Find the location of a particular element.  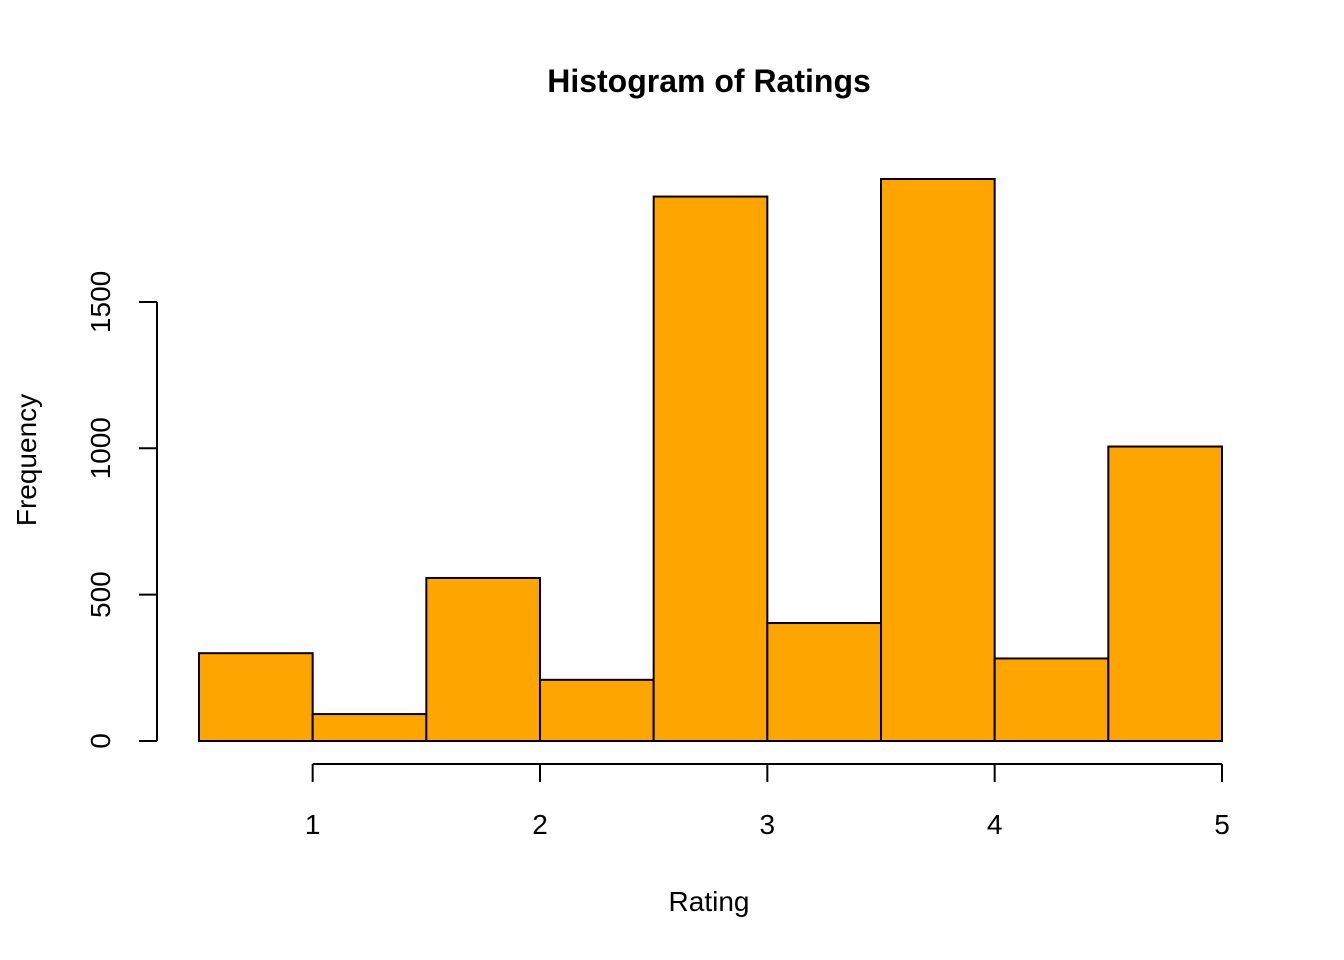

y-tick-label: 1000 is located at coordinates (100, 448).